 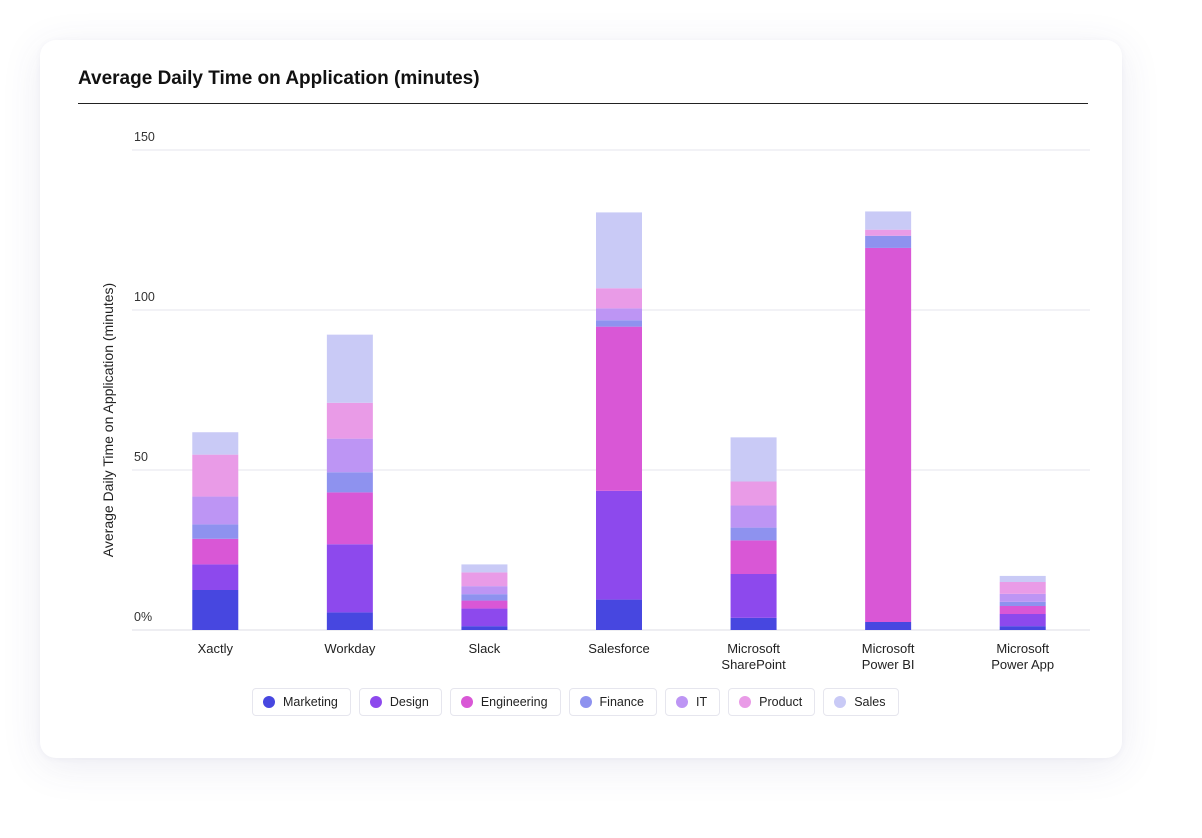 I want to click on legend-label: Marketing, so click(x=310, y=702).